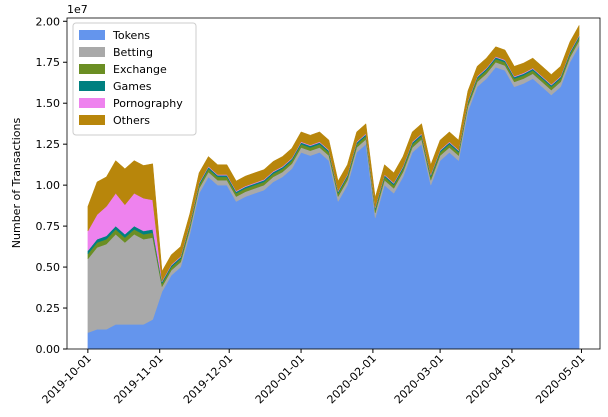  What do you see at coordinates (138, 379) in the screenshot?
I see `x-tick-label: 2019-11-01` at bounding box center [138, 379].